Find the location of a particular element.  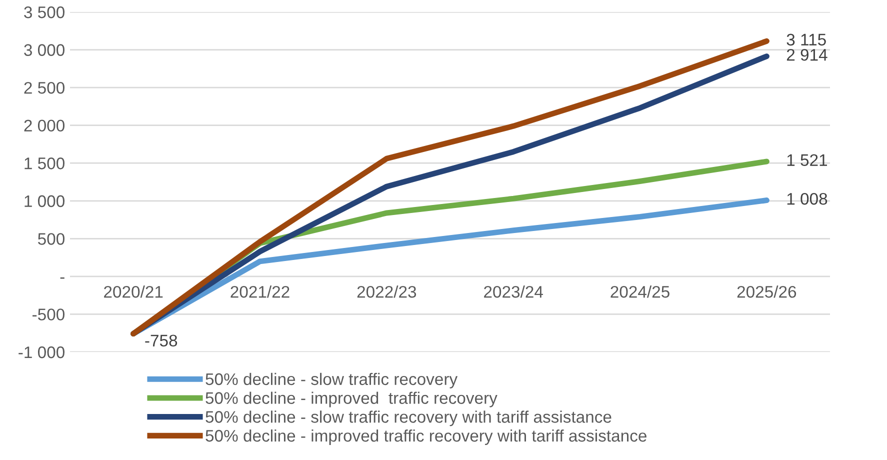

data-label: 1 008 is located at coordinates (807, 198).